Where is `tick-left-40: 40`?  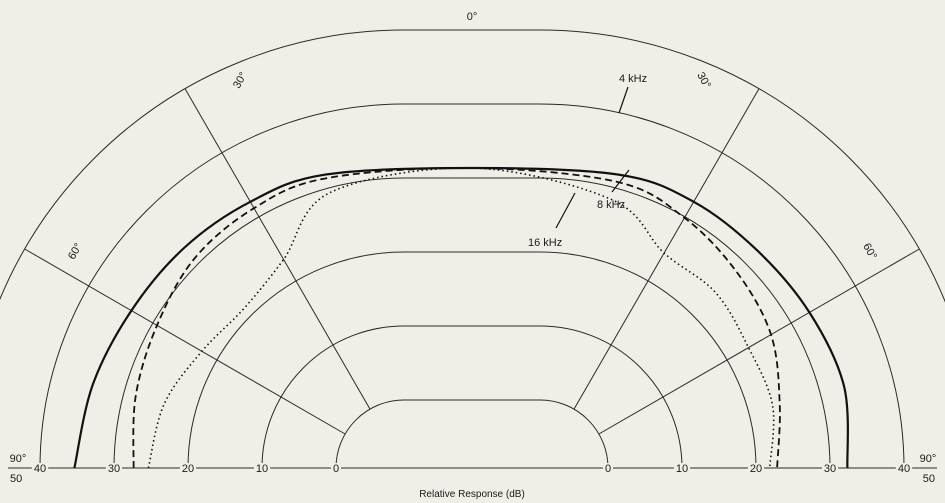 tick-left-40: 40 is located at coordinates (40, 469).